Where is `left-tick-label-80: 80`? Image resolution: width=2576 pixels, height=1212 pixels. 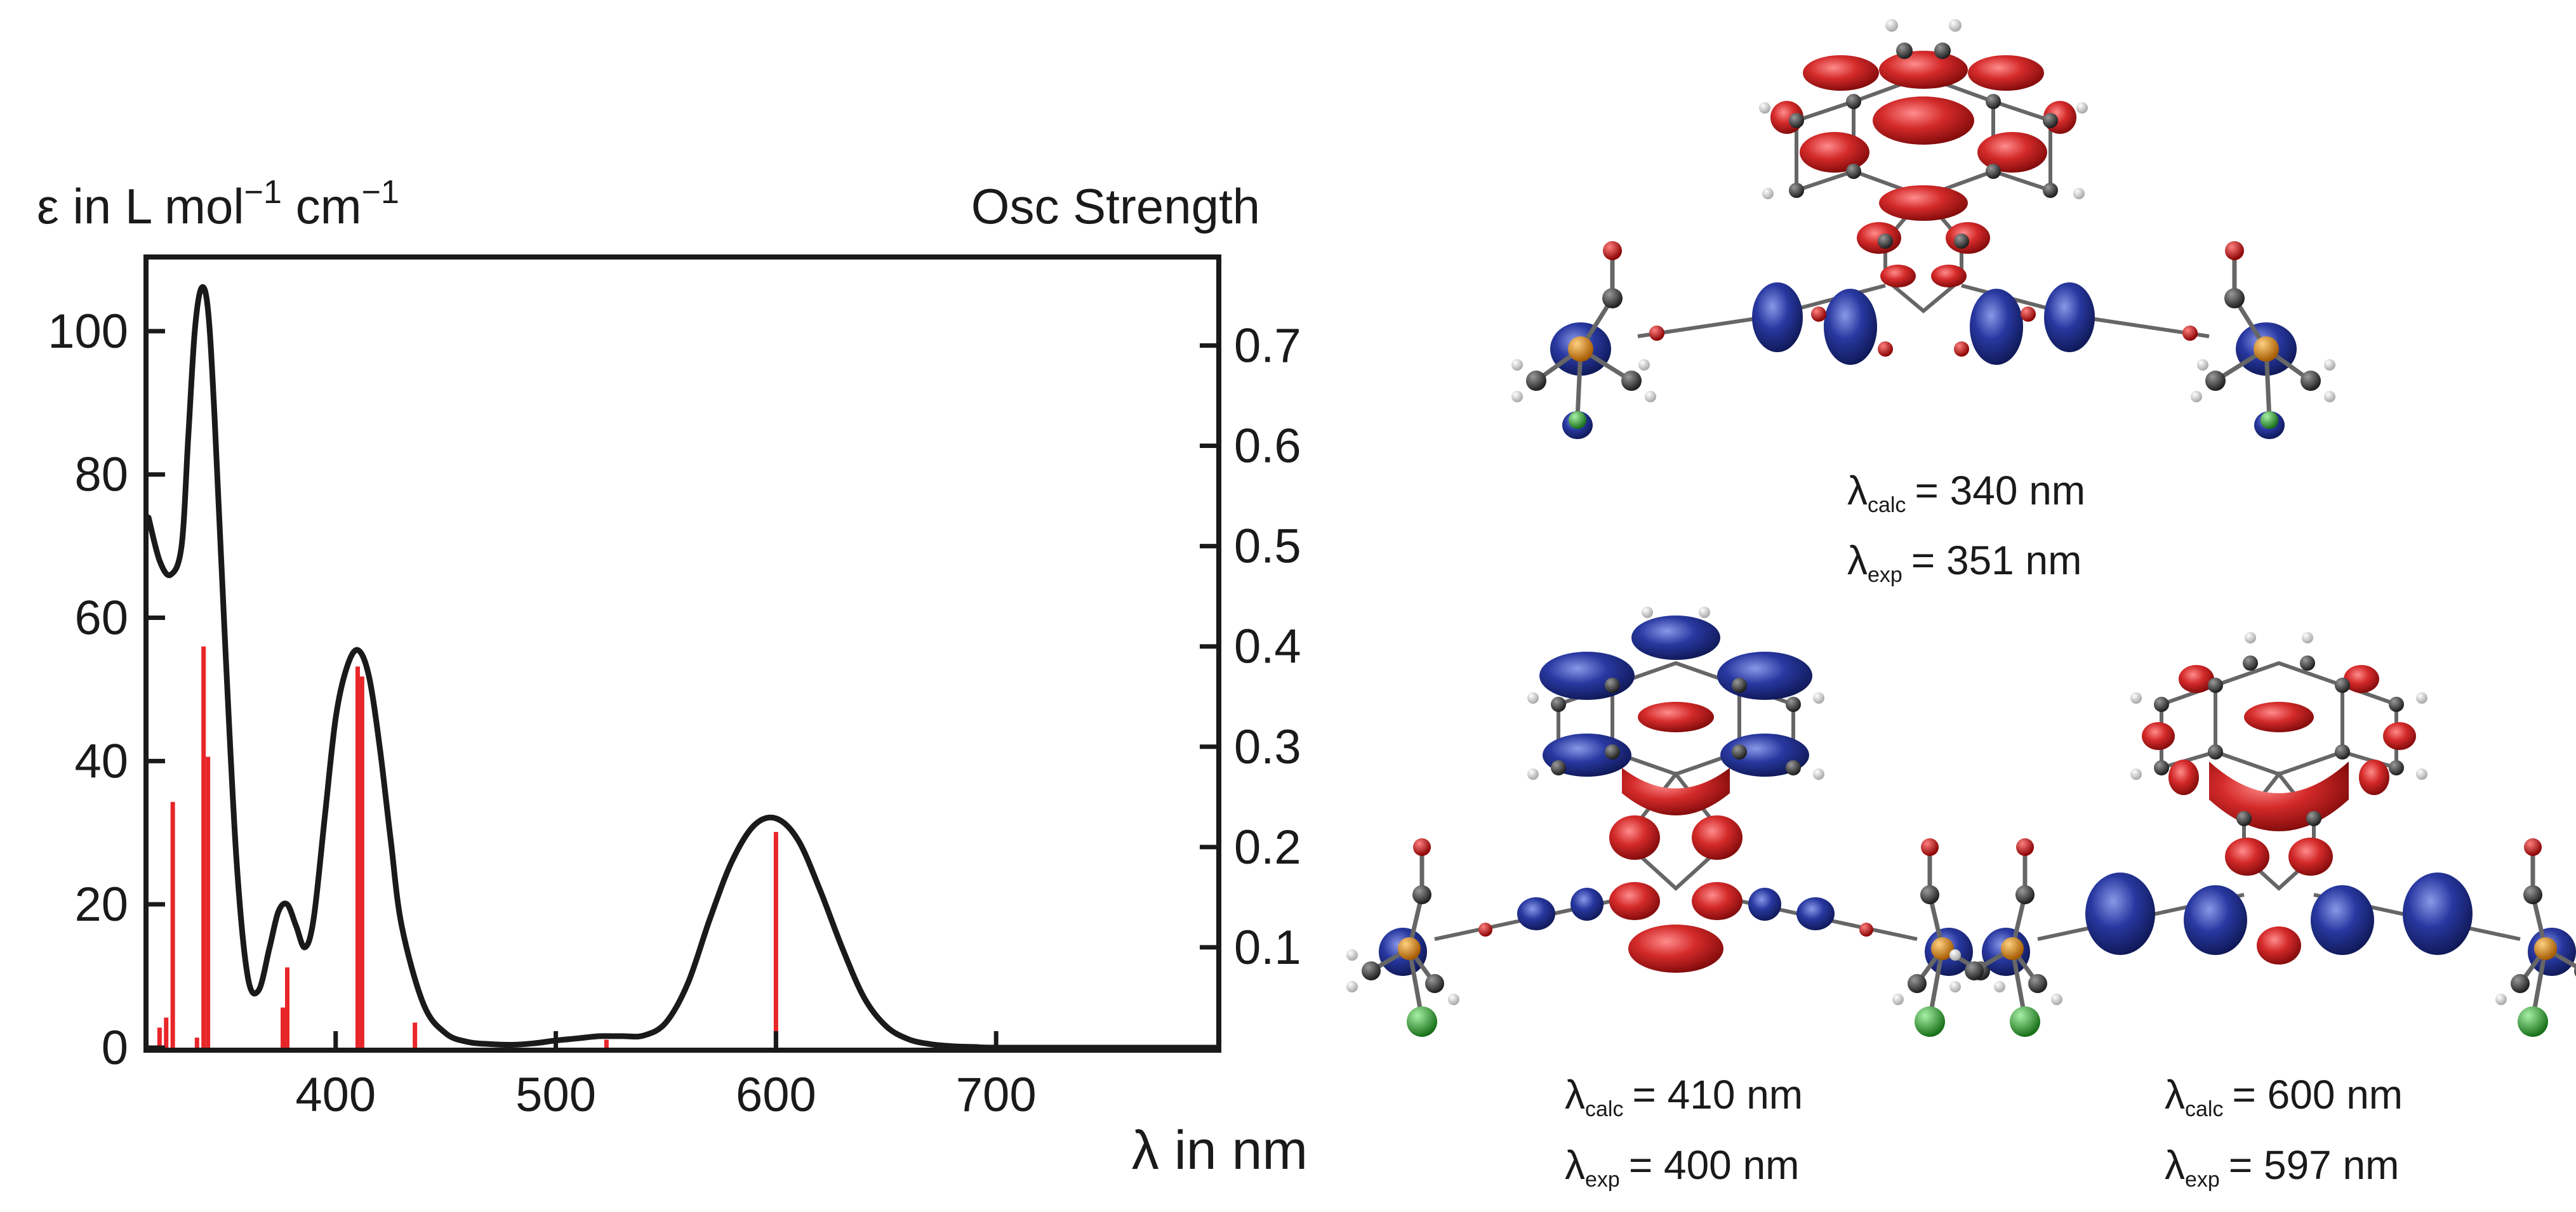 left-tick-label-80: 80 is located at coordinates (101, 475).